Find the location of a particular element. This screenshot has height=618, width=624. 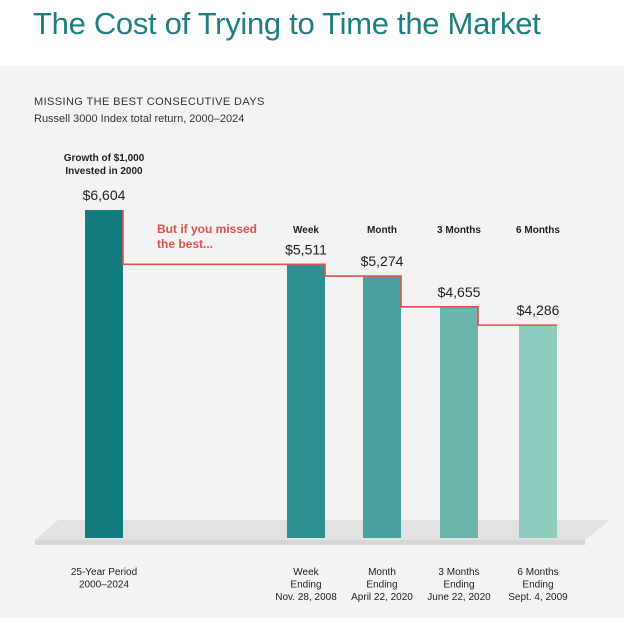

category-label-3-line-2: June 22, 2020 is located at coordinates (459, 597).